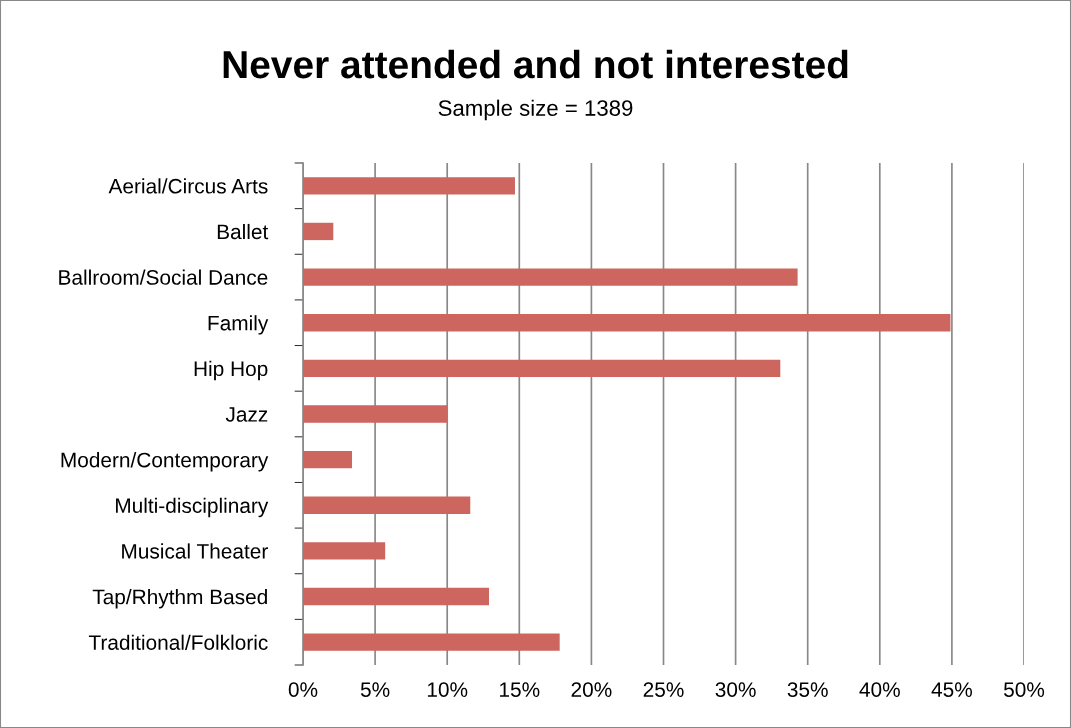  I want to click on y-tick-label: Multi-disciplinary, so click(192, 507).